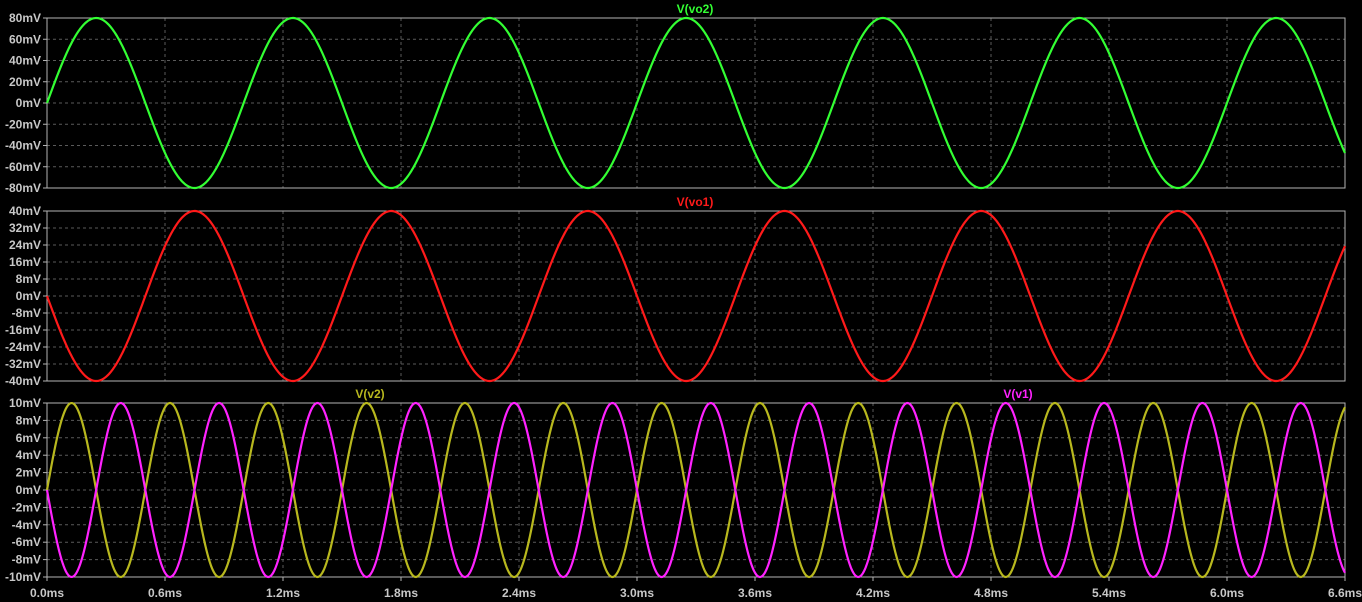 The image size is (1362, 602). What do you see at coordinates (991, 593) in the screenshot?
I see `x-tick-label: 4.8ms` at bounding box center [991, 593].